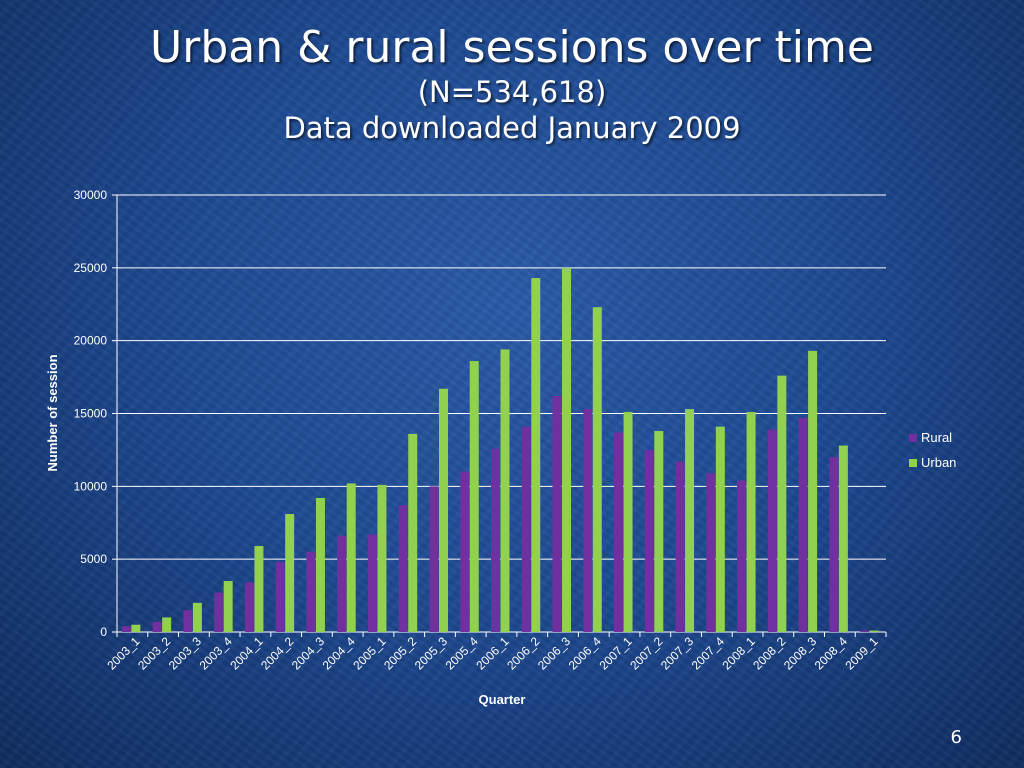 The image size is (1024, 768). I want to click on legend-label-rural: Rural, so click(936, 437).